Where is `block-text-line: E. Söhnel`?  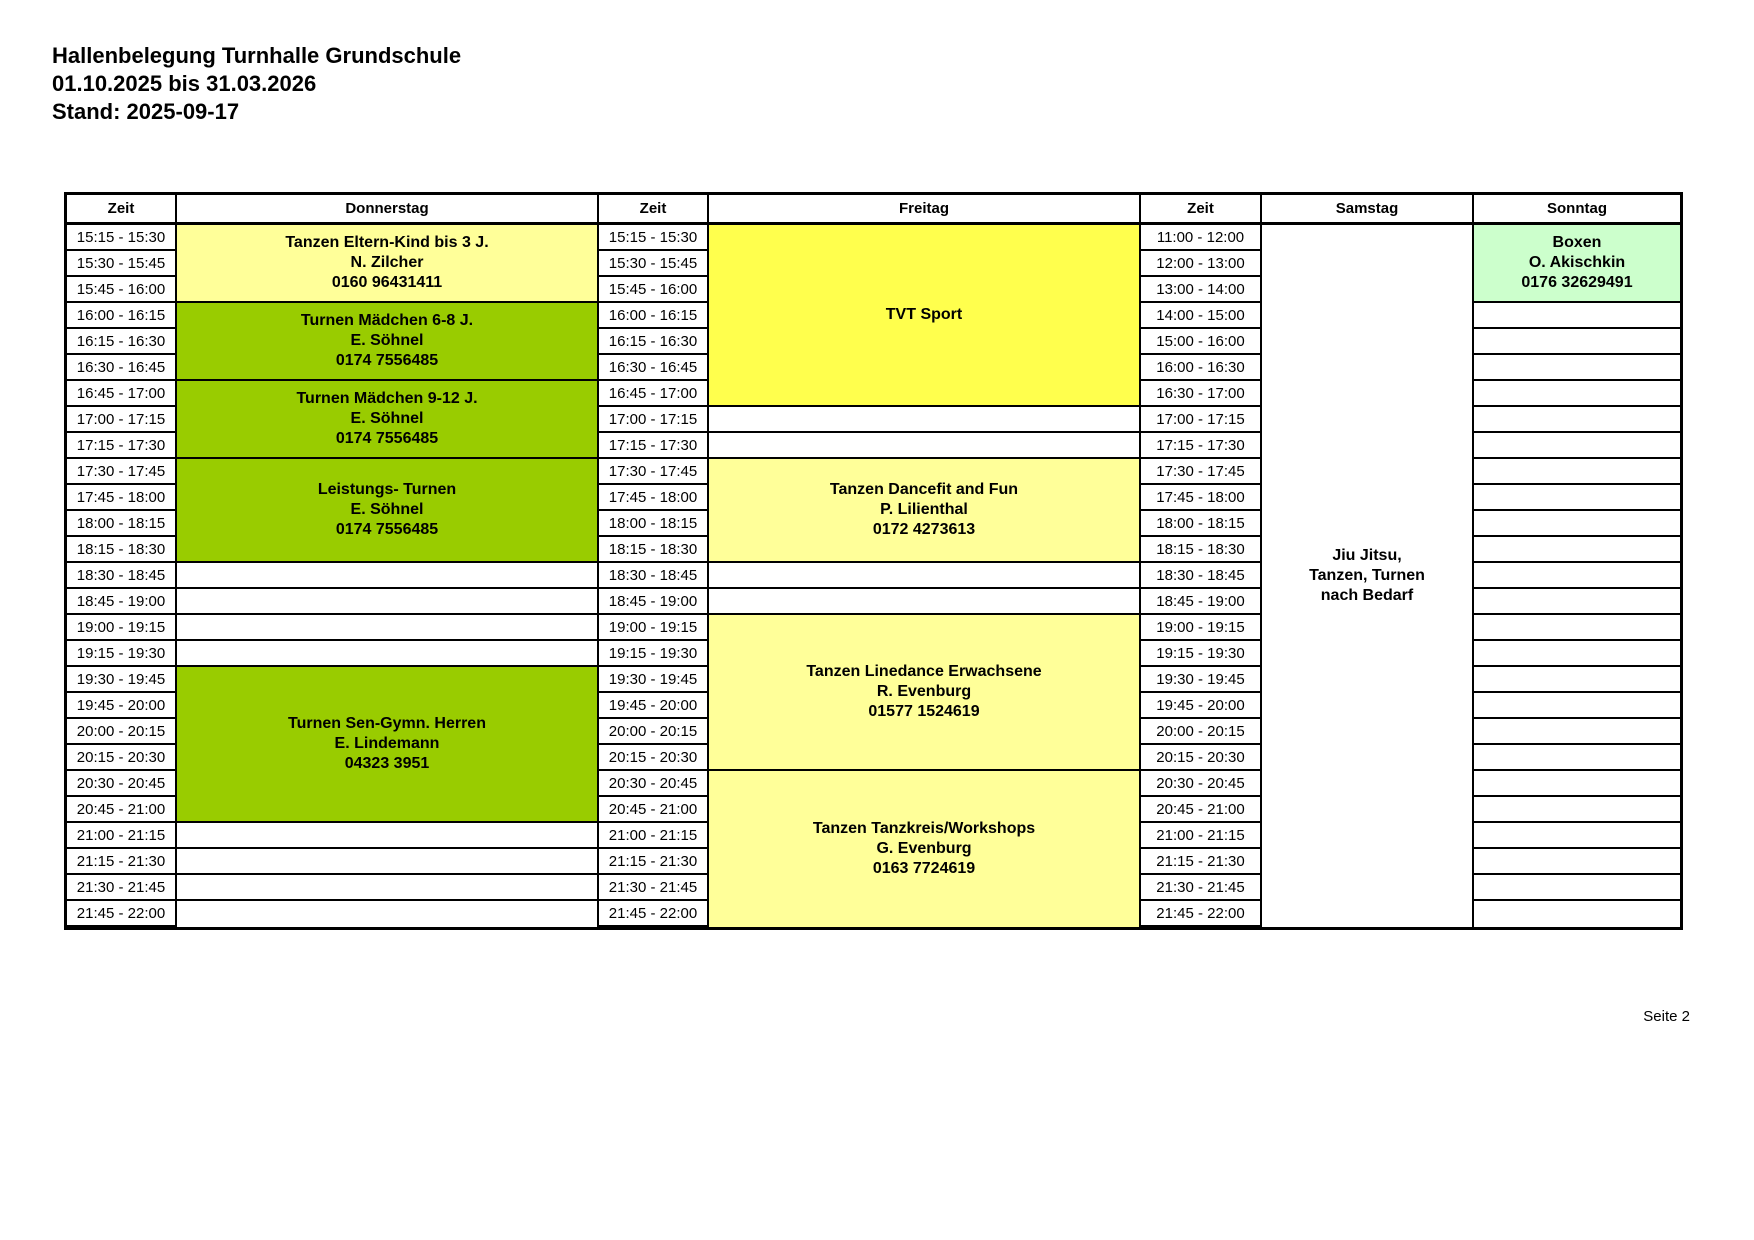
block-text-line: E. Söhnel is located at coordinates (387, 418).